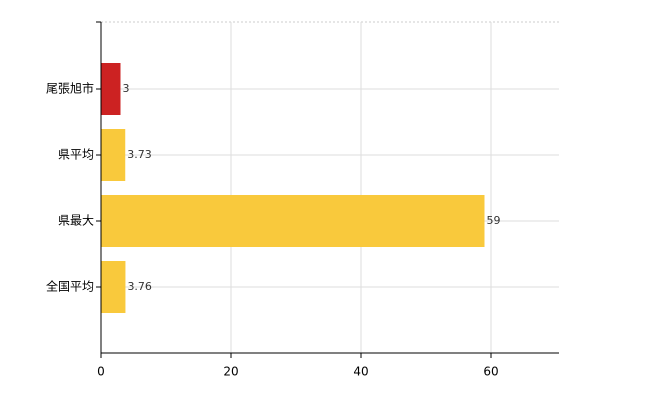 This screenshot has height=400, width=650. I want to click on y-tick-label: 県平均, so click(76, 155).